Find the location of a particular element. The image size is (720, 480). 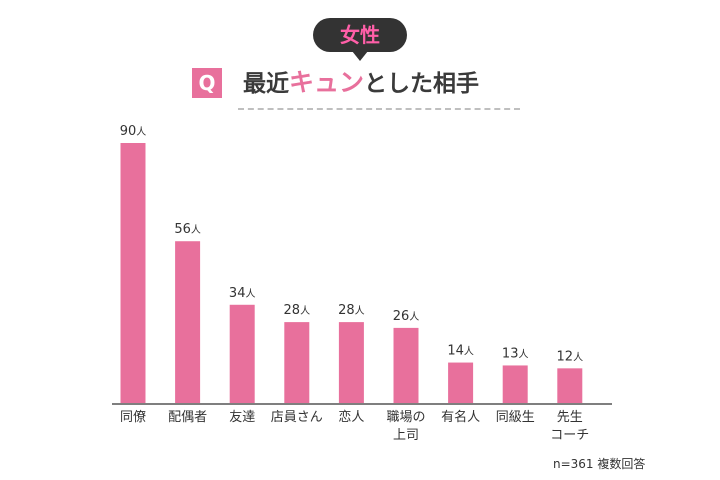

sample-note: n=361 複数回答 is located at coordinates (599, 464).